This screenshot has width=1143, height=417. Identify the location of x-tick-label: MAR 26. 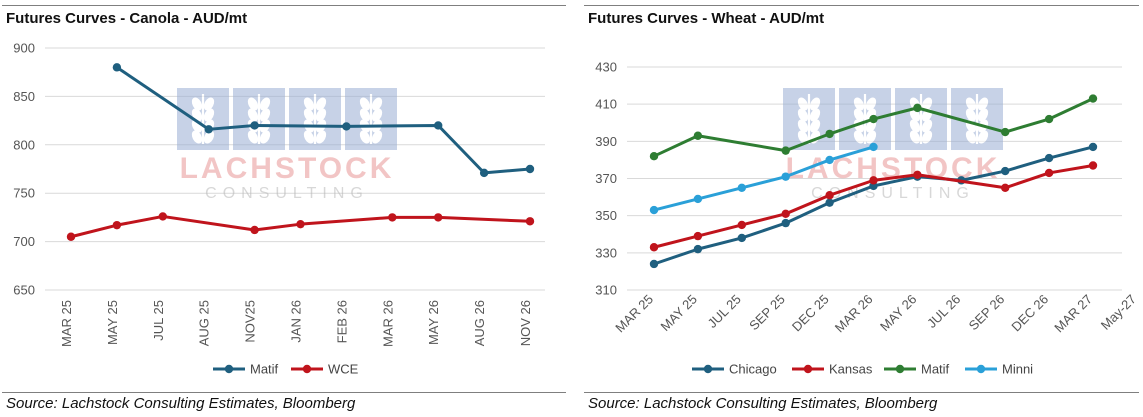
(387, 323).